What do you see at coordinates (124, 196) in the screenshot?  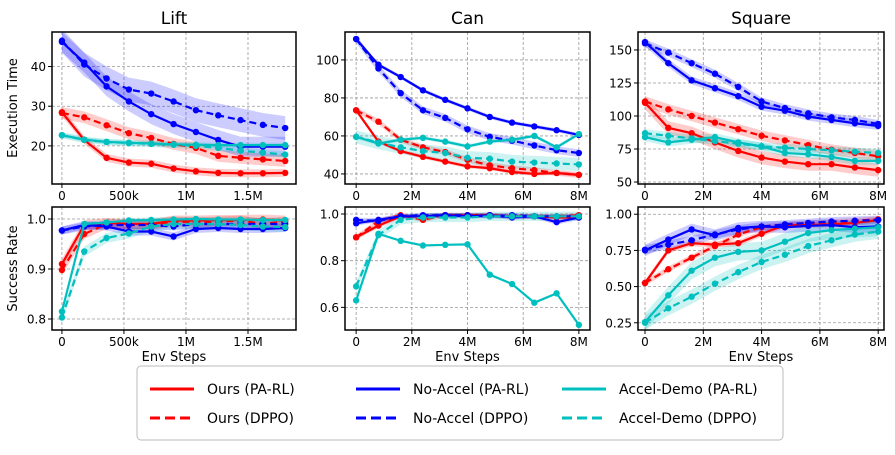 I see `x-tick-label: 500k` at bounding box center [124, 196].